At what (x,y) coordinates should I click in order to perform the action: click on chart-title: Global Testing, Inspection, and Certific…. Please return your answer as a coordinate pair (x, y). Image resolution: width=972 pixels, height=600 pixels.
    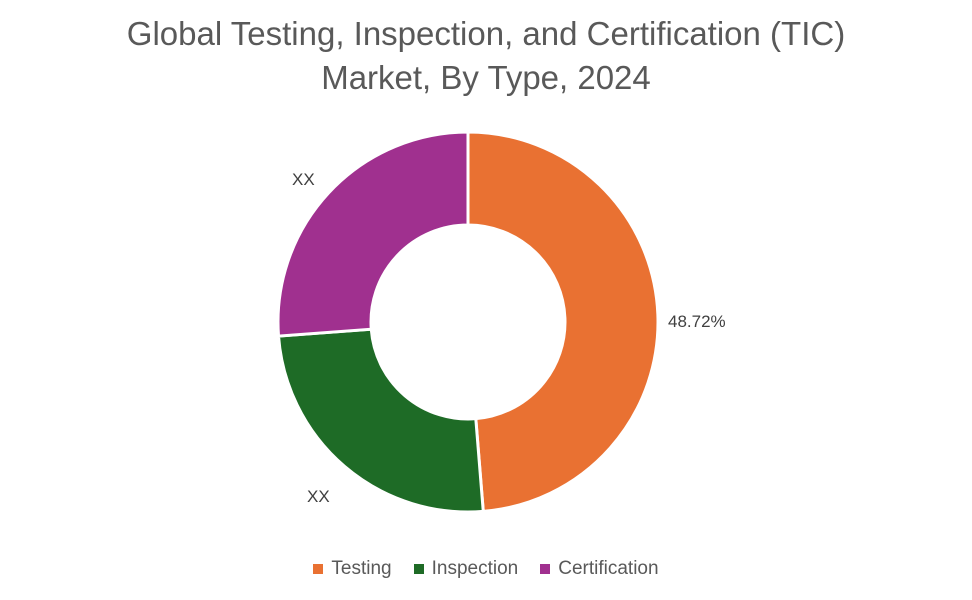
    Looking at the image, I should click on (486, 56).